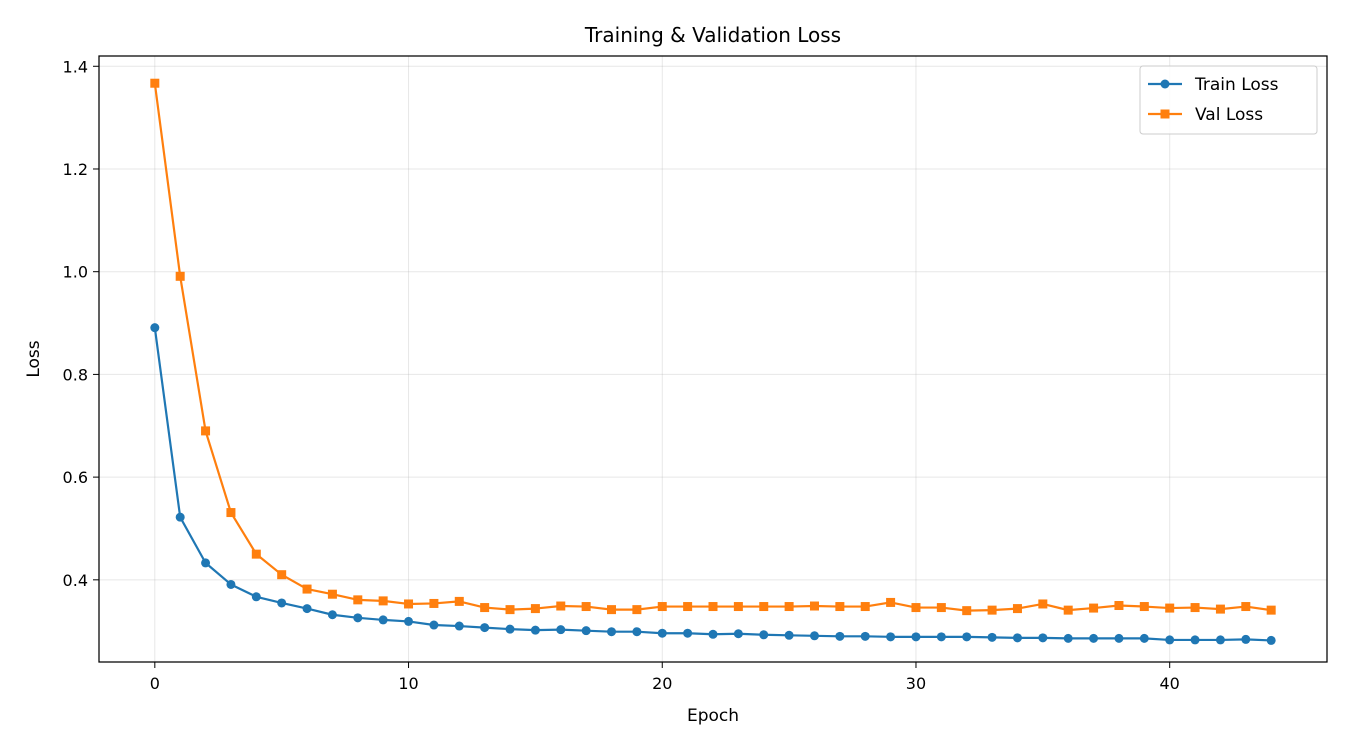 Image resolution: width=1350 pixels, height=750 pixels. Describe the element at coordinates (712, 35) in the screenshot. I see `chart-title: Training & Validation Loss` at that location.